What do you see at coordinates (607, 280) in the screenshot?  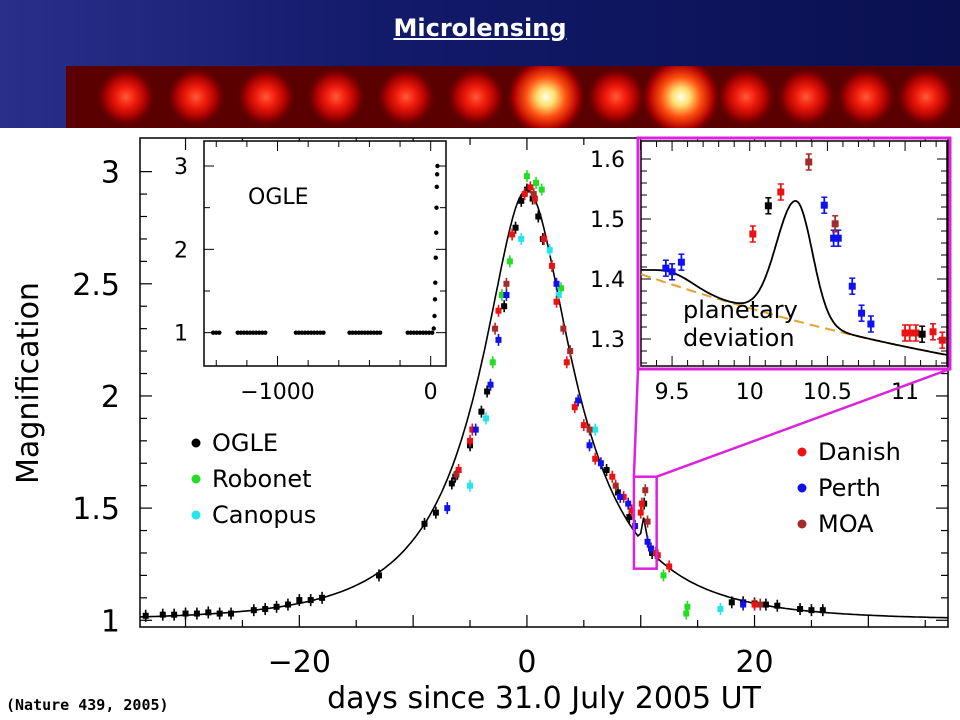 I see `y-tick-label: 1.4` at bounding box center [607, 280].